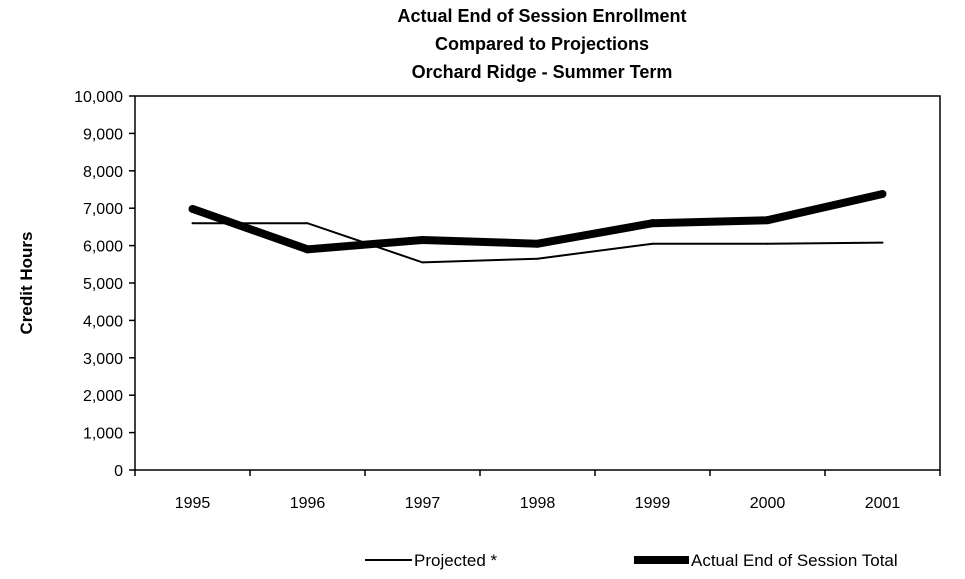  I want to click on y-tick-label: 9,000, so click(103, 134).